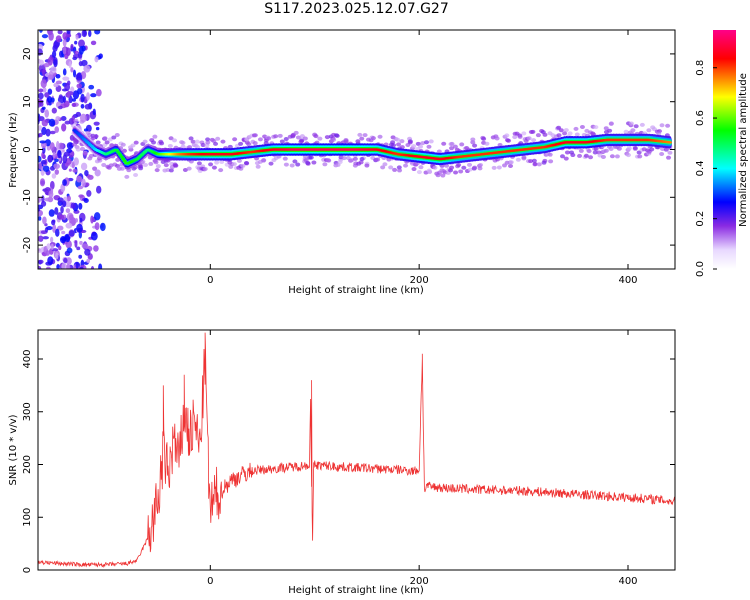 The width and height of the screenshot is (750, 600). I want to click on y-tick-label: -10, so click(27, 197).